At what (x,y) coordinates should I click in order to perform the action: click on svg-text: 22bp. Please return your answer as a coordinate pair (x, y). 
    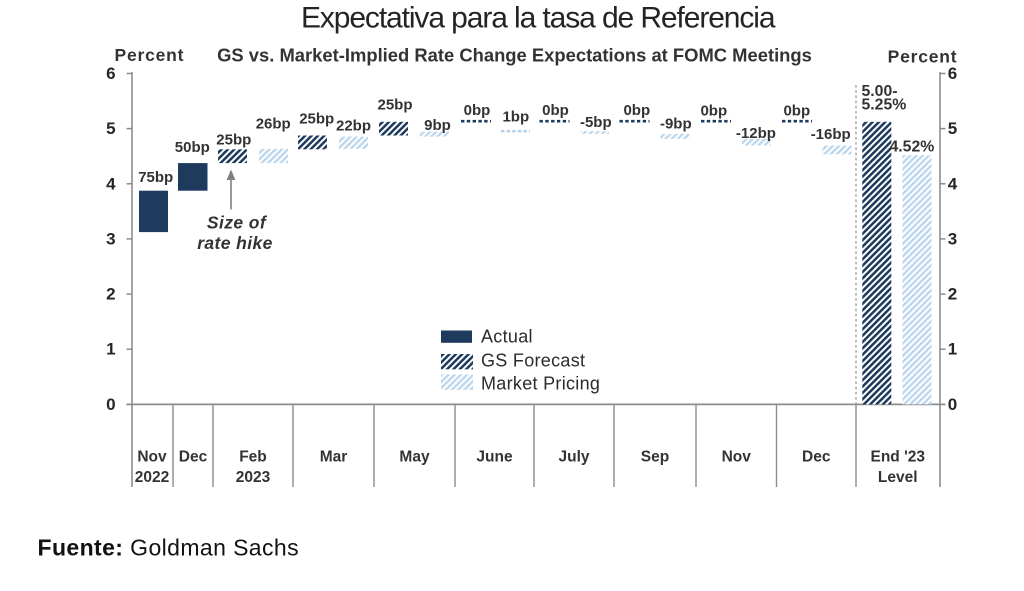
    Looking at the image, I should click on (353, 126).